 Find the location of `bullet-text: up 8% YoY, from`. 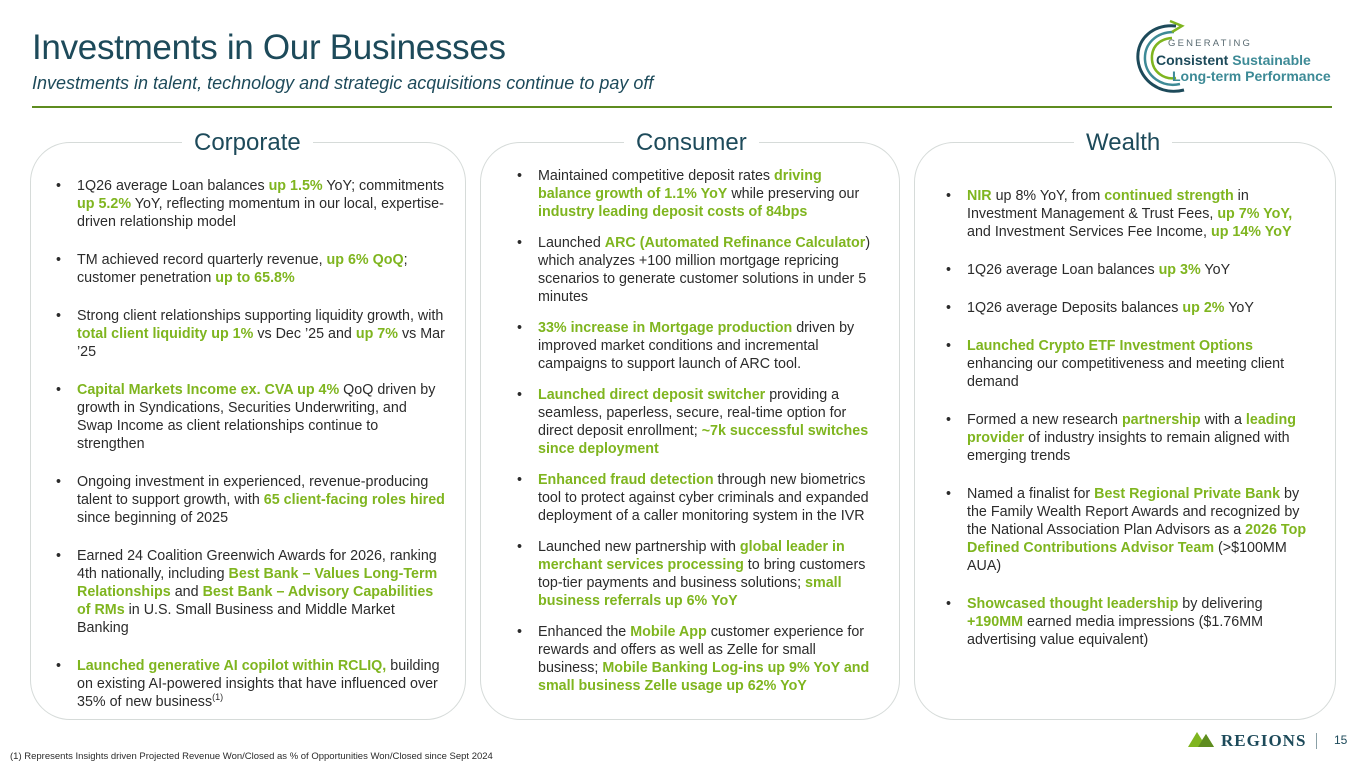

bullet-text: up 8% YoY, from is located at coordinates (1048, 196).